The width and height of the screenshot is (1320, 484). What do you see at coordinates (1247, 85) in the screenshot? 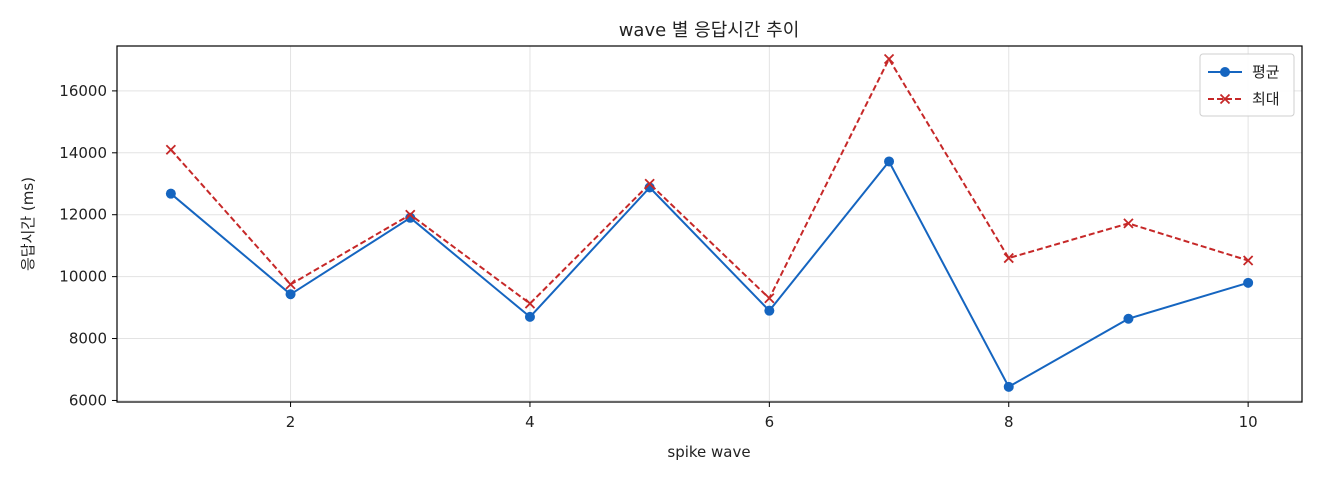
I see `legend-box` at bounding box center [1247, 85].